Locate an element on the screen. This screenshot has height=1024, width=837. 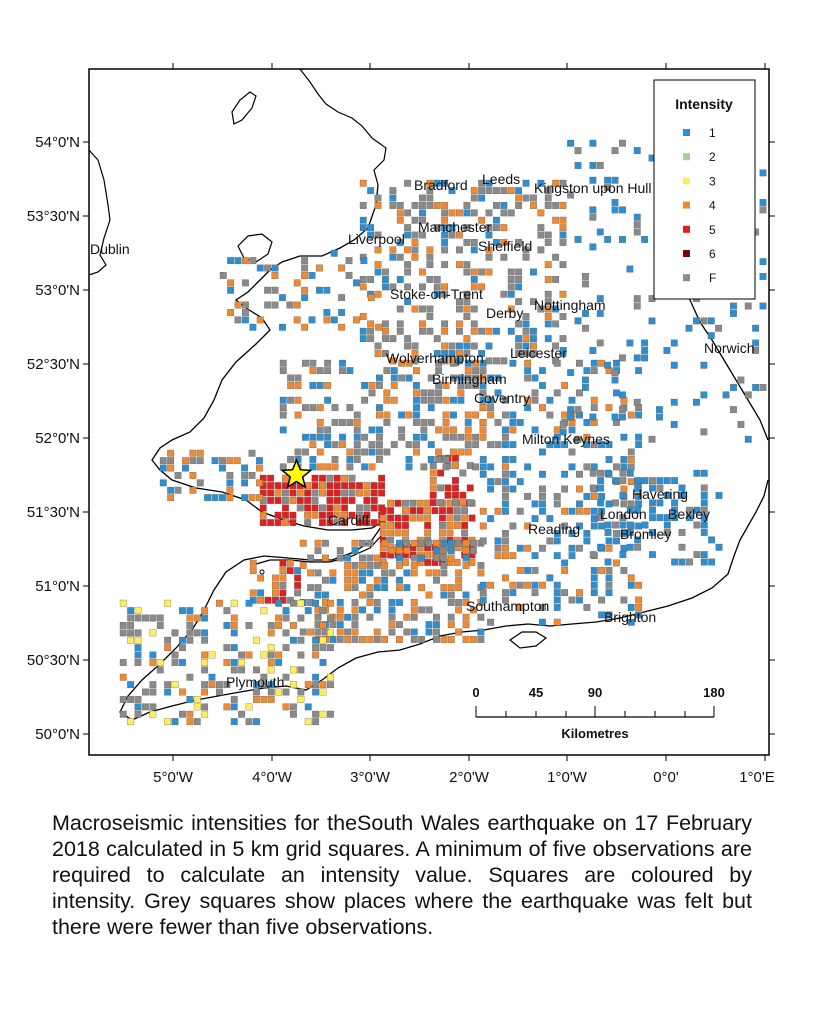
label-birmingham: Birmingham is located at coordinates (469, 379).